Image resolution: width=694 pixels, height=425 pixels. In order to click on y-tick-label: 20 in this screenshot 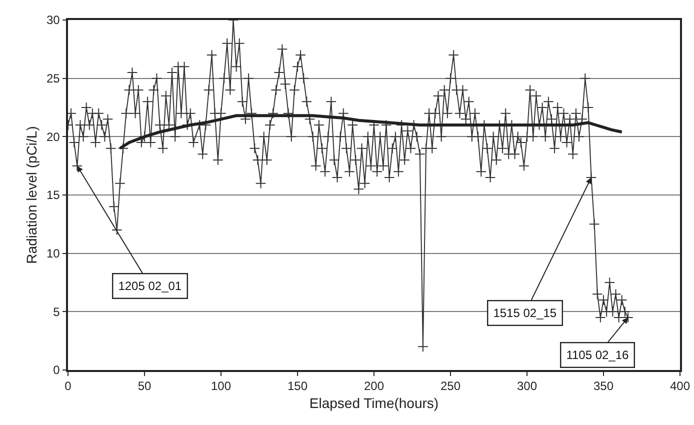, I will do `click(53, 137)`.